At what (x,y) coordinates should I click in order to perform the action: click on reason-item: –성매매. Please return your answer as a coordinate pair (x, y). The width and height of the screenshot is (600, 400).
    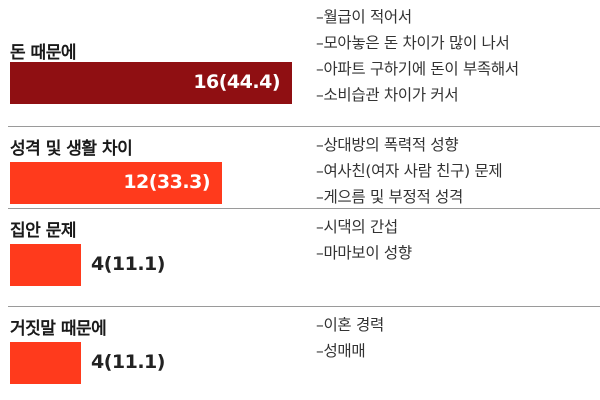
    Looking at the image, I should click on (341, 351).